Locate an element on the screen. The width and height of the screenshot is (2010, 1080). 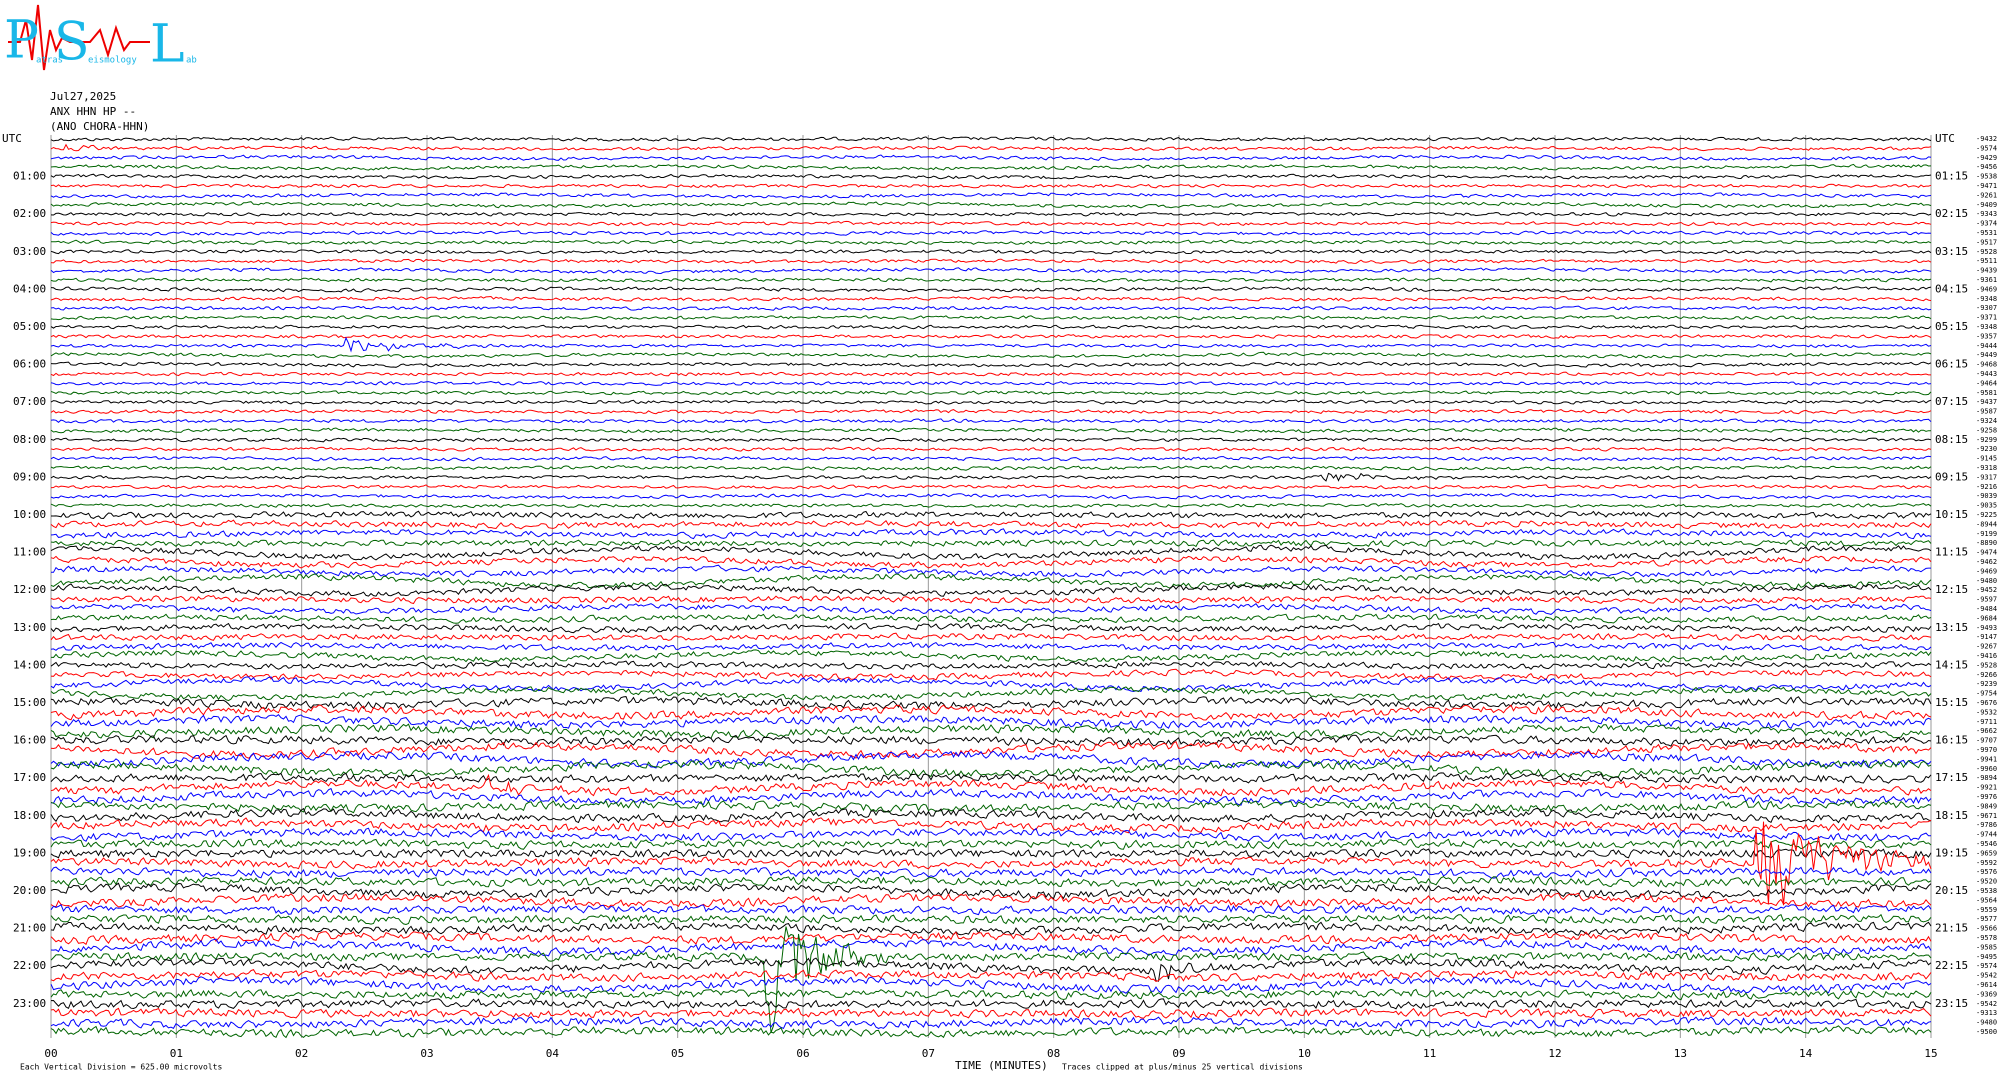
offset-label: -9585 is located at coordinates (1986, 947).